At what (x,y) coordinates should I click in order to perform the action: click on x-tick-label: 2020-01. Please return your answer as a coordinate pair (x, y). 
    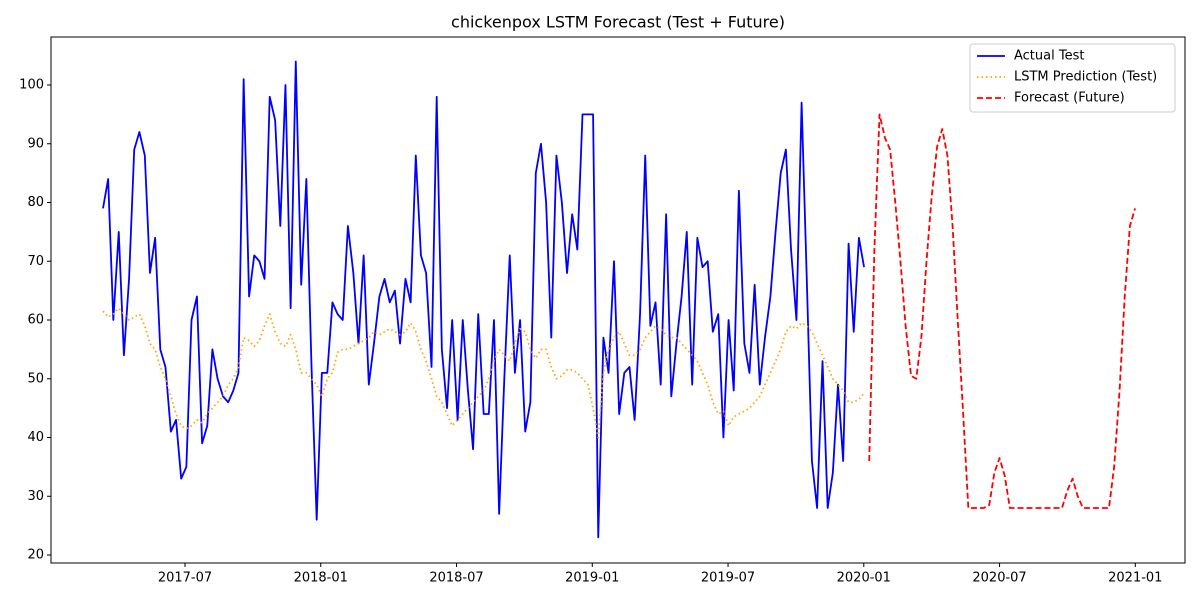
    Looking at the image, I should click on (864, 578).